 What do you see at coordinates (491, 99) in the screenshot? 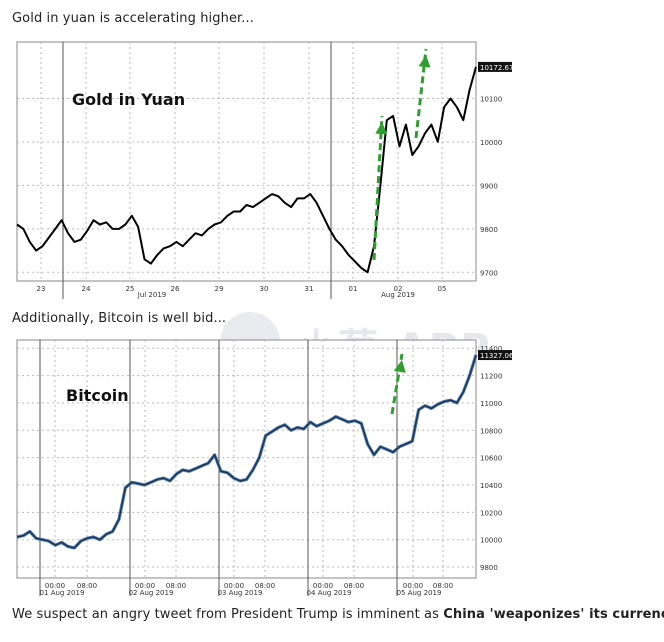
I see `gold-y-tick-label: 10100` at bounding box center [491, 99].